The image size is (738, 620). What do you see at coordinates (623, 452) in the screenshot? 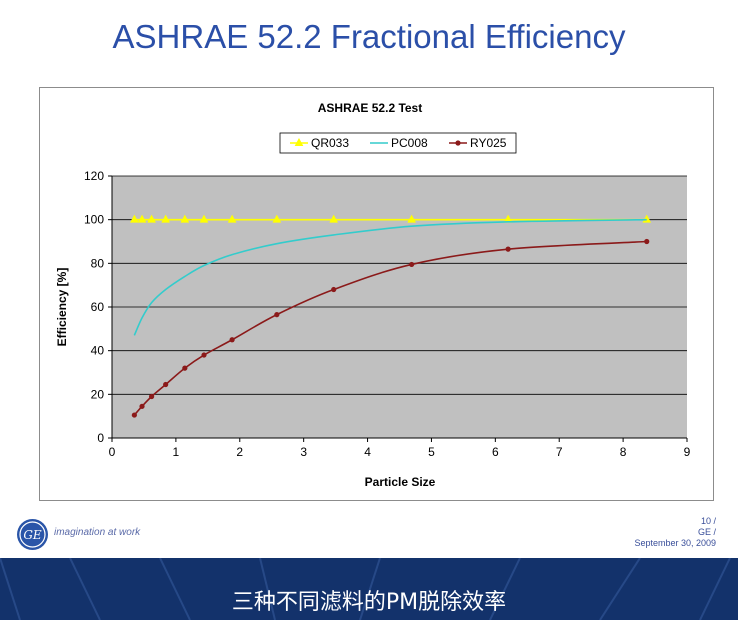
I see `x-tick-label-8: 8` at bounding box center [623, 452].